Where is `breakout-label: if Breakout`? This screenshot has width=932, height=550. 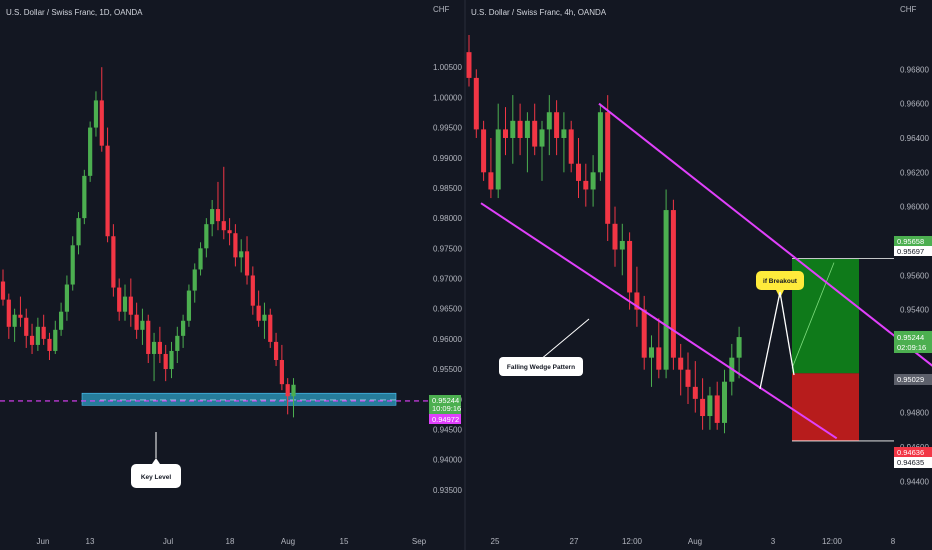 breakout-label: if Breakout is located at coordinates (780, 281).